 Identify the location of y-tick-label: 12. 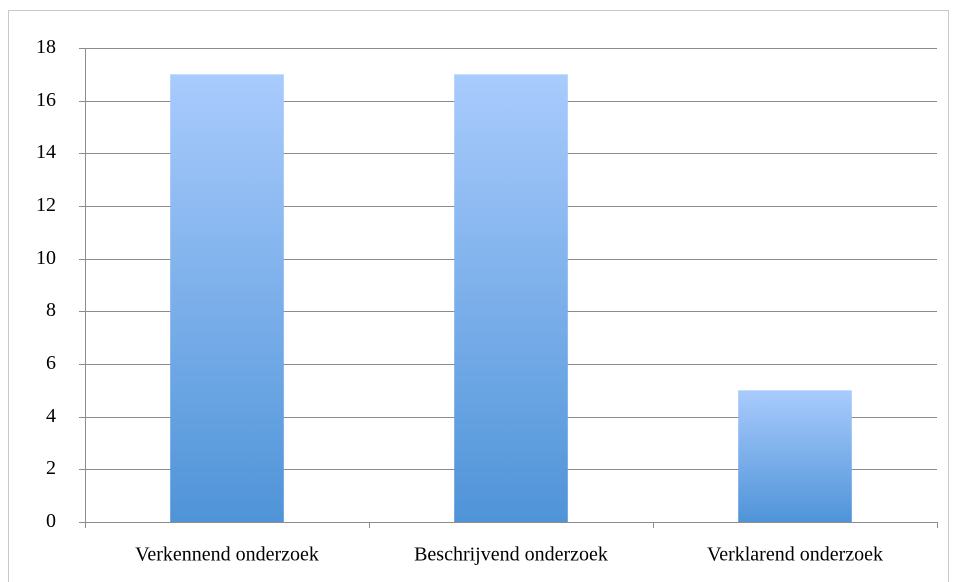
(46, 205).